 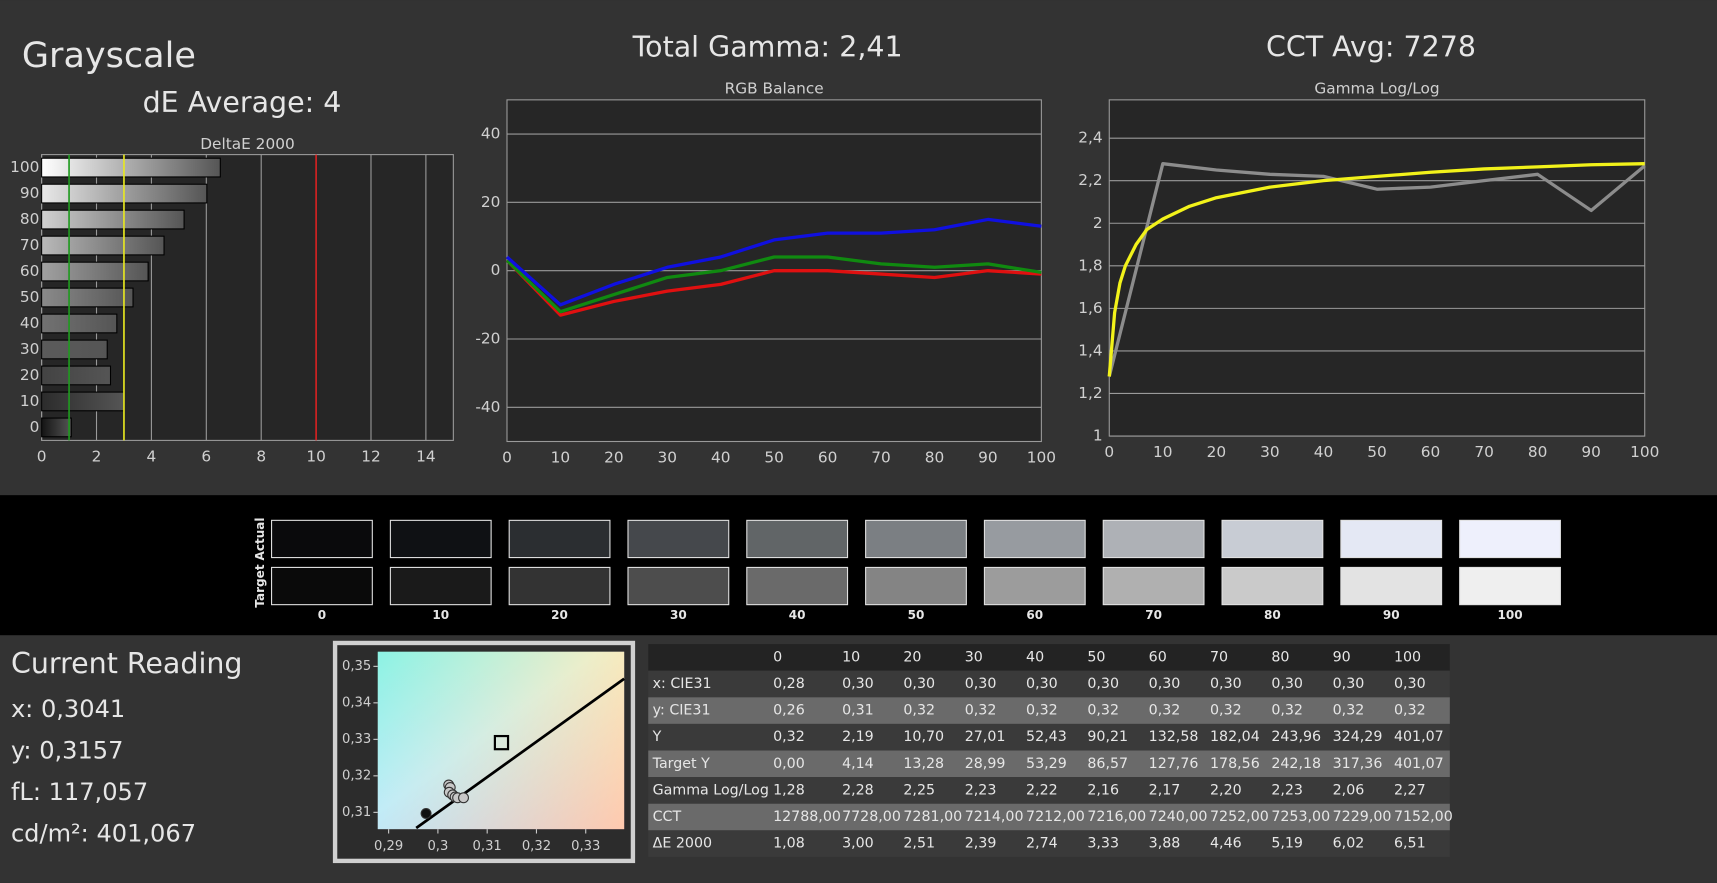 I want to click on x-tick-label: 50, so click(x=774, y=457).